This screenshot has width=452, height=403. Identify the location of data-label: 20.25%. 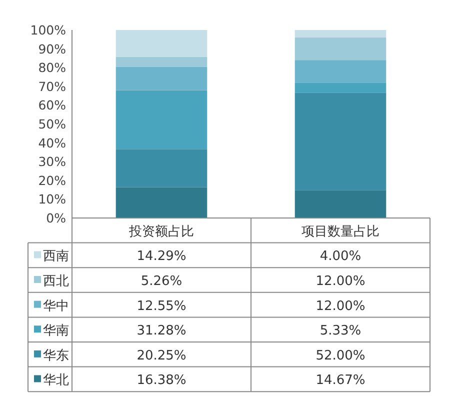
(161, 356).